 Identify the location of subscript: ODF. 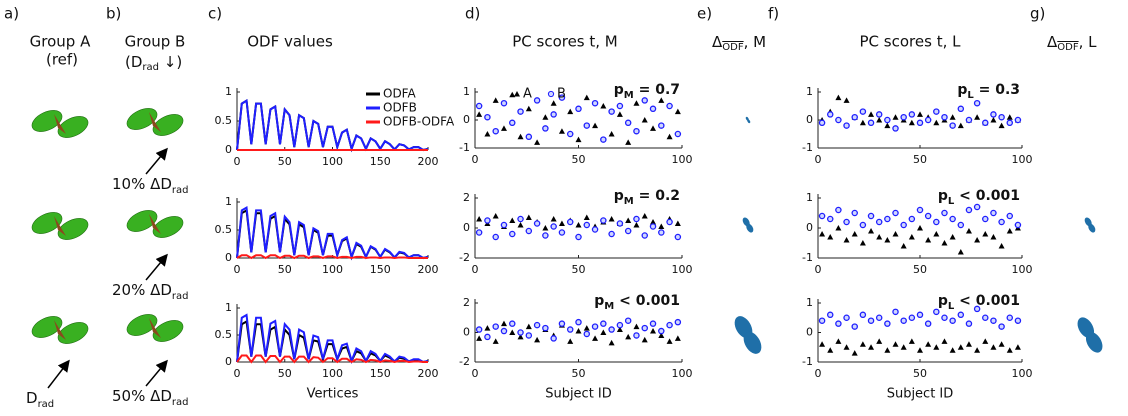
(1068, 47).